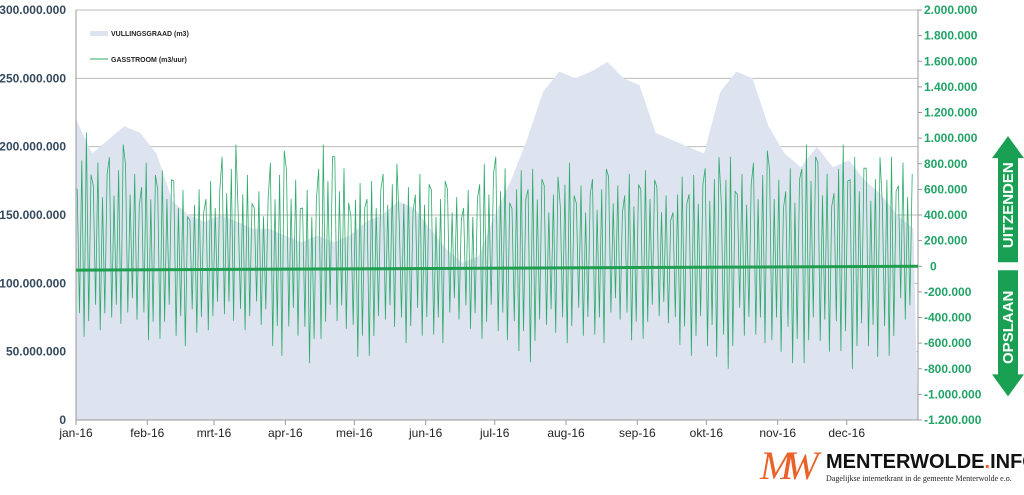 The image size is (1024, 495). I want to click on x-tick-label: mei-16, so click(354, 433).